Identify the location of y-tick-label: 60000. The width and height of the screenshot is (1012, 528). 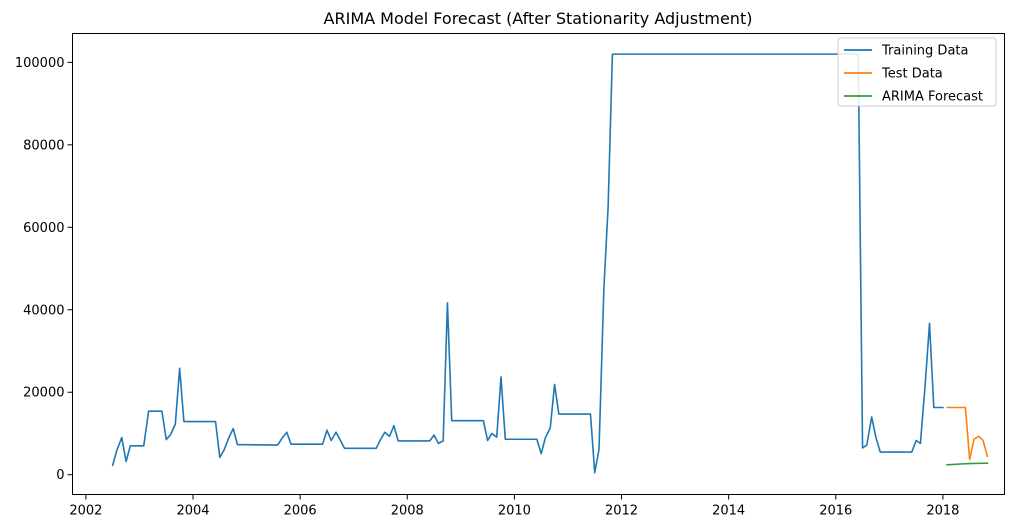
(43, 228).